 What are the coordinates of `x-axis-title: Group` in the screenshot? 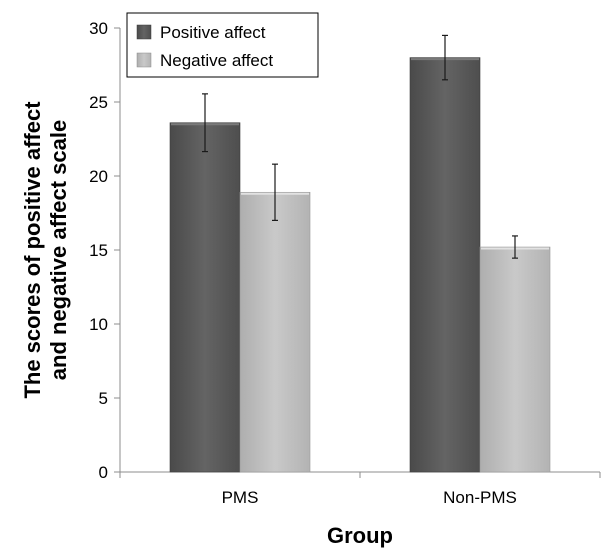 It's located at (360, 535).